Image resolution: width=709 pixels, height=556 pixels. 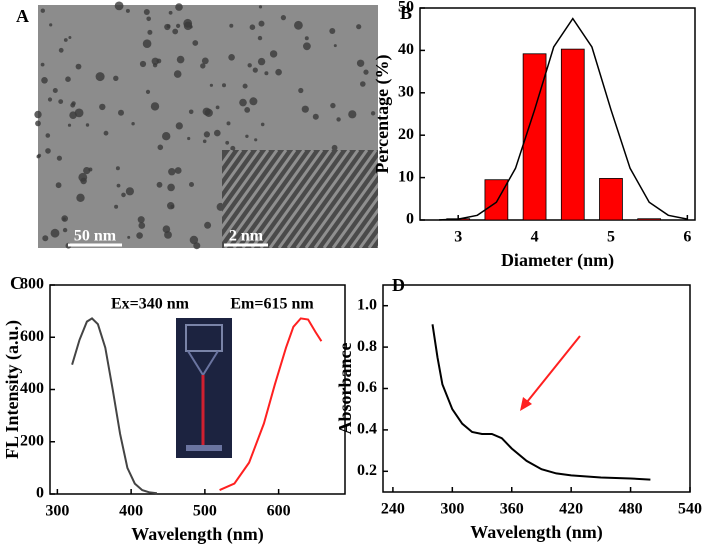 I want to click on cuvette-base, so click(x=204, y=448).